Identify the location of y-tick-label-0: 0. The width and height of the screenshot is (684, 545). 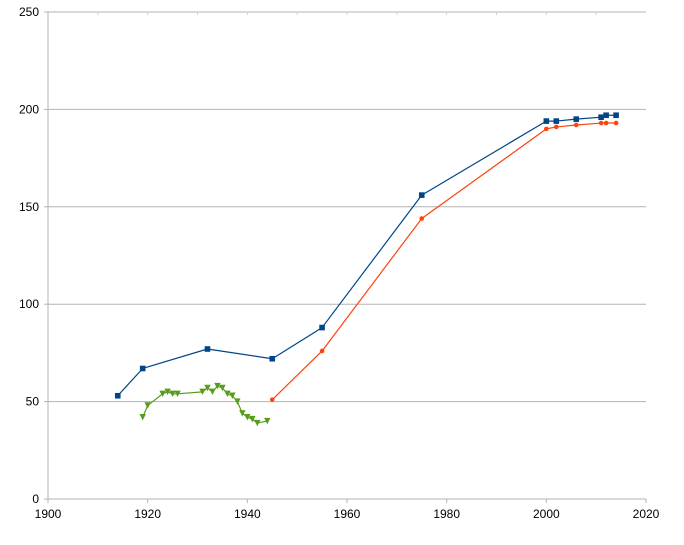
(35, 499).